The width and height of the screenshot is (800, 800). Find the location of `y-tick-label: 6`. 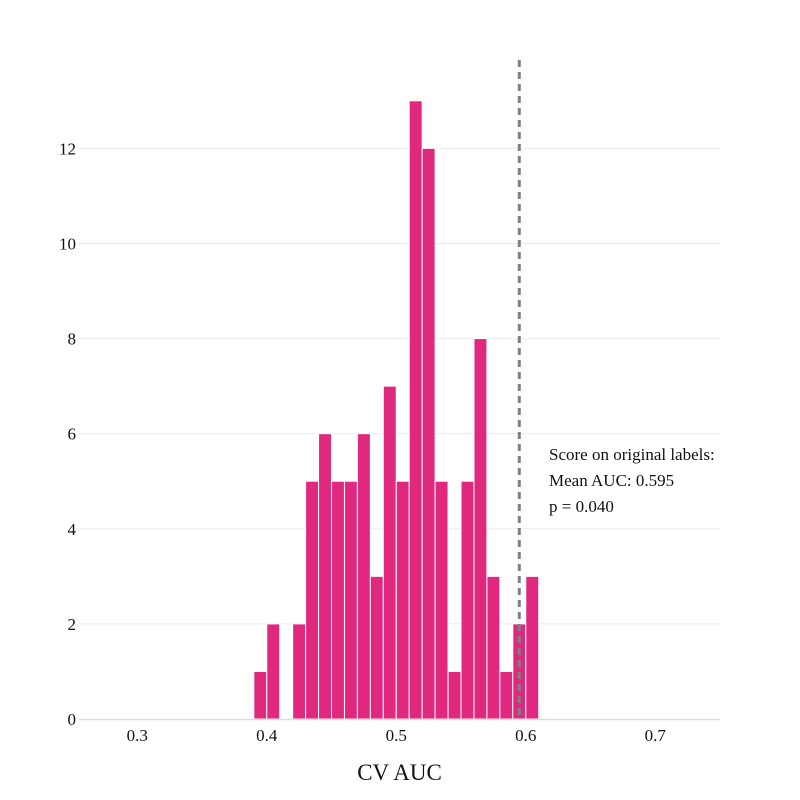

y-tick-label: 6 is located at coordinates (72, 434).